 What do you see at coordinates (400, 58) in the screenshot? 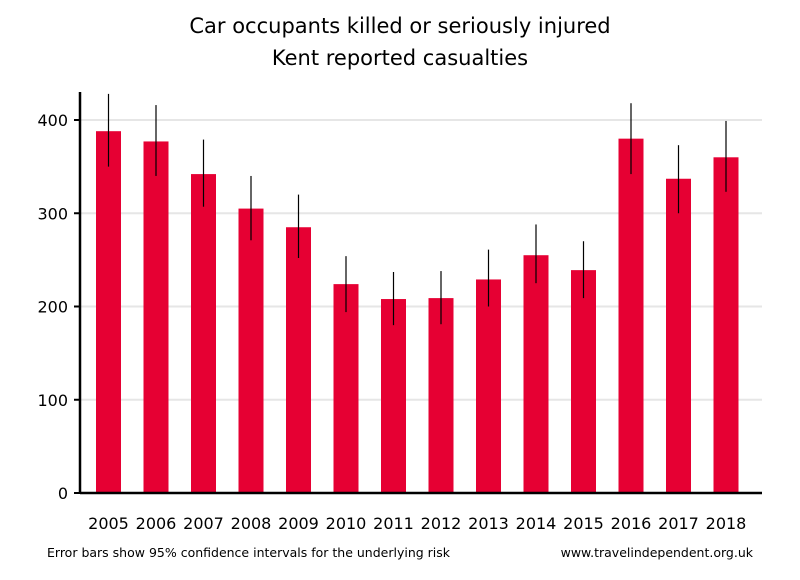
I see `chart-subtitle: Kent reported casualties` at bounding box center [400, 58].